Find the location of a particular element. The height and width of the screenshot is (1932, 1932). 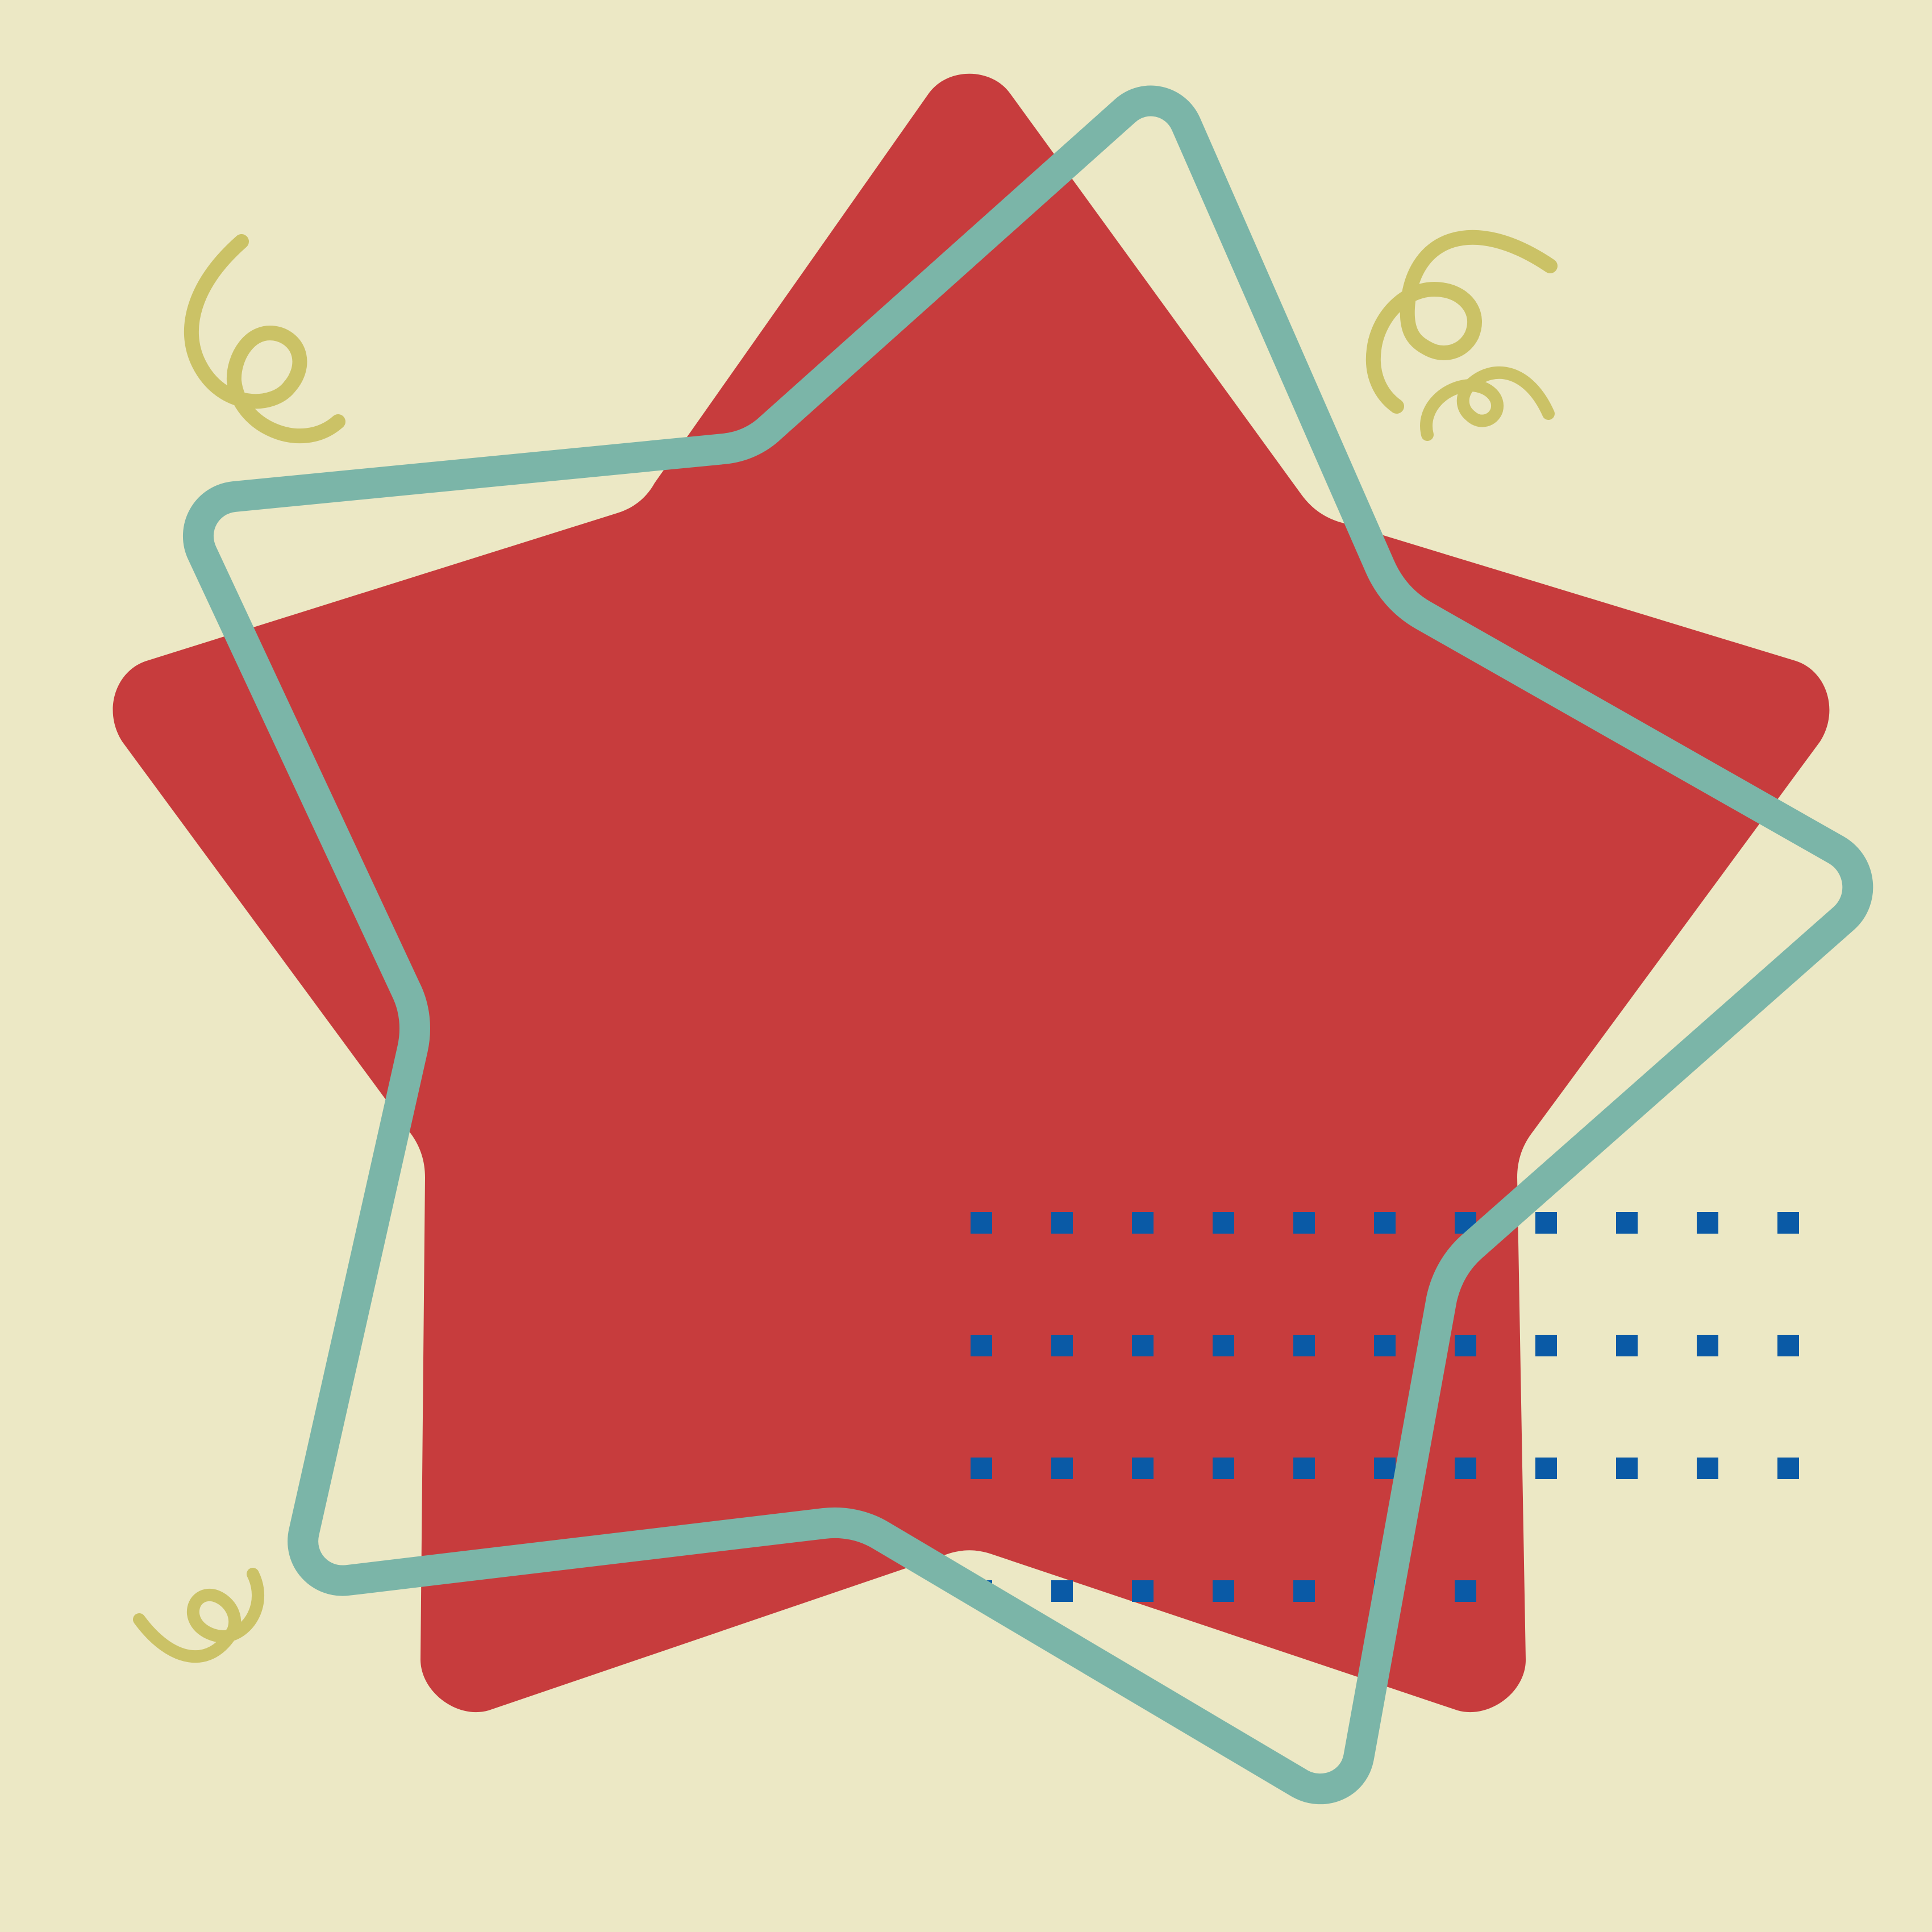

squiggle-top-left is located at coordinates (264, 339).